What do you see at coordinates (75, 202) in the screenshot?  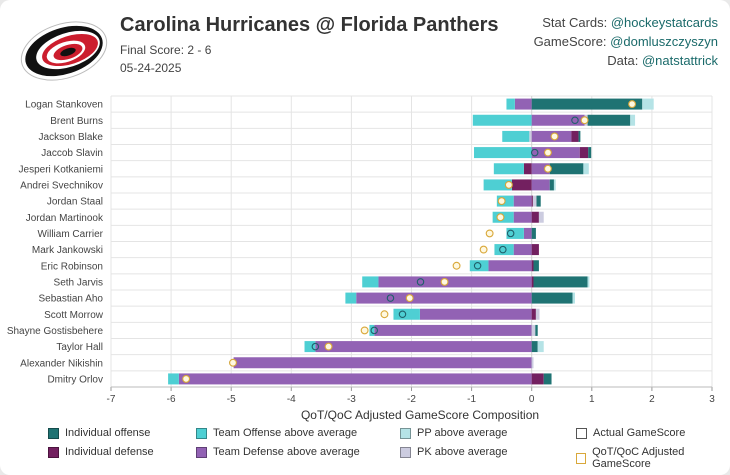 I see `player-name: Jordan Staal` at bounding box center [75, 202].